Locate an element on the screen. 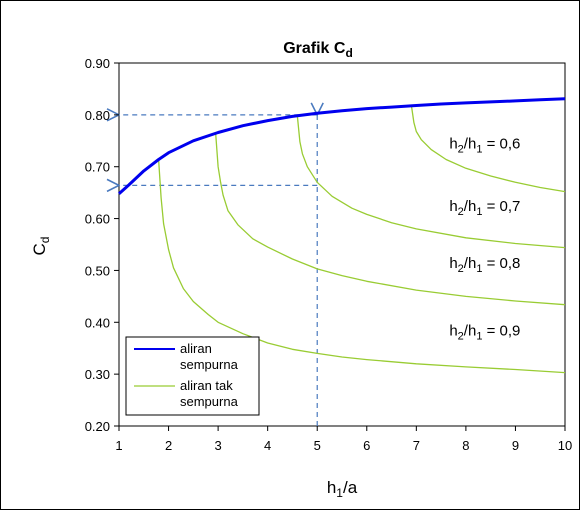 Image resolution: width=580 pixels, height=510 pixels. legend-label-aliran-sempurna-1: aliran is located at coordinates (196, 348).